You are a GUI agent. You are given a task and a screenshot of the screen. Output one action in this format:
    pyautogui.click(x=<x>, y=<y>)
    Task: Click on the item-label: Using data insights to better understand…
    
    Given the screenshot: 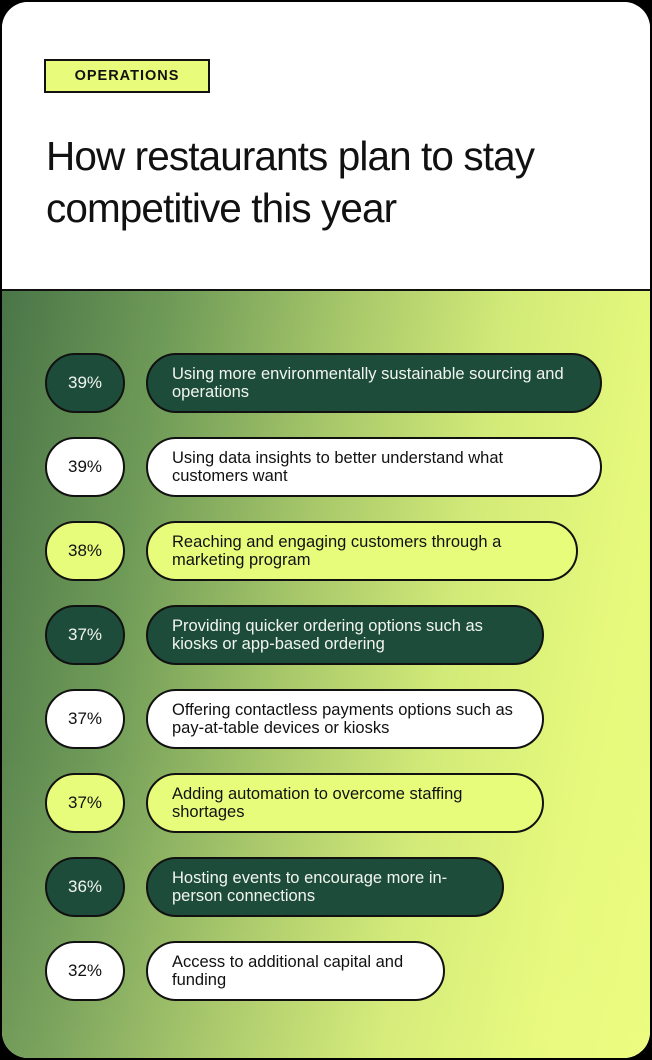 What is the action you would take?
    pyautogui.click(x=374, y=467)
    